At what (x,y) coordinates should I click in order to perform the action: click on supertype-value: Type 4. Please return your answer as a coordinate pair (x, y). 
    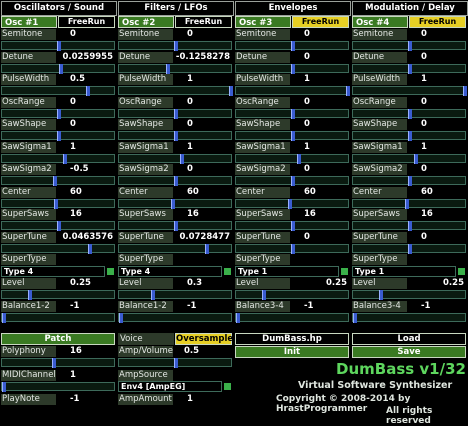
    Looking at the image, I should click on (170, 271).